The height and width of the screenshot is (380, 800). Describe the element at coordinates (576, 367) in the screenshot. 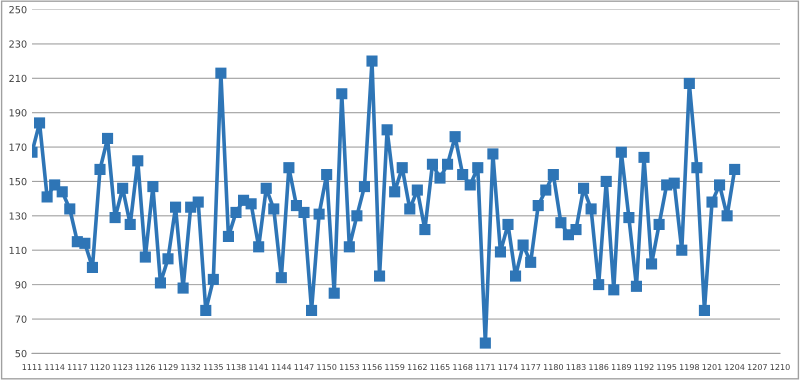

I see `x-tick-label: 1183` at that location.